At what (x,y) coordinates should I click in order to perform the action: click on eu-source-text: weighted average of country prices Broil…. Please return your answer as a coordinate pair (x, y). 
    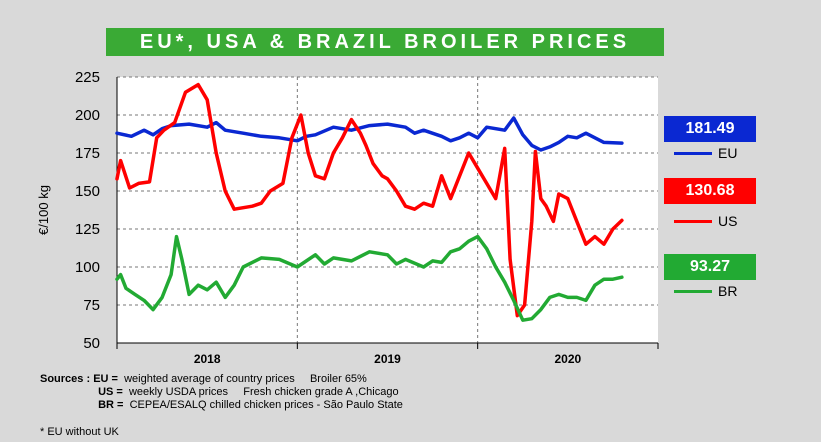
    Looking at the image, I should click on (245, 379).